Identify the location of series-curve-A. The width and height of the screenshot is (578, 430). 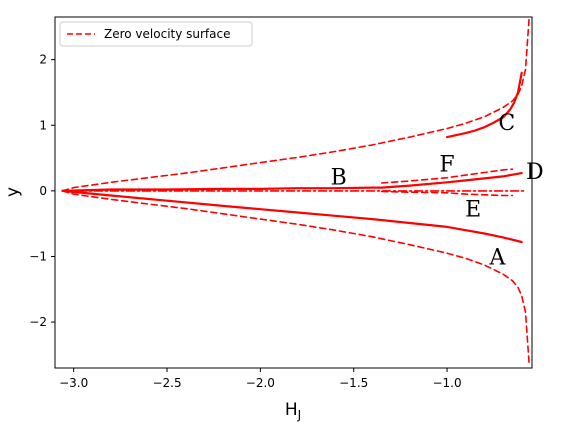
(292, 216).